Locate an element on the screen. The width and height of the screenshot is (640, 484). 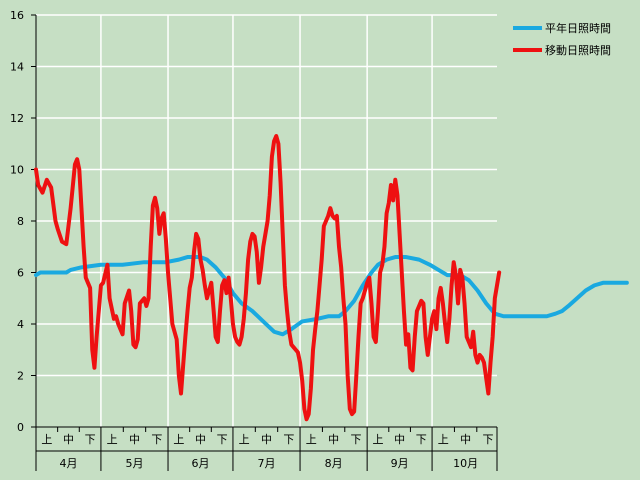
x-month-label: 5月 is located at coordinates (134, 463).